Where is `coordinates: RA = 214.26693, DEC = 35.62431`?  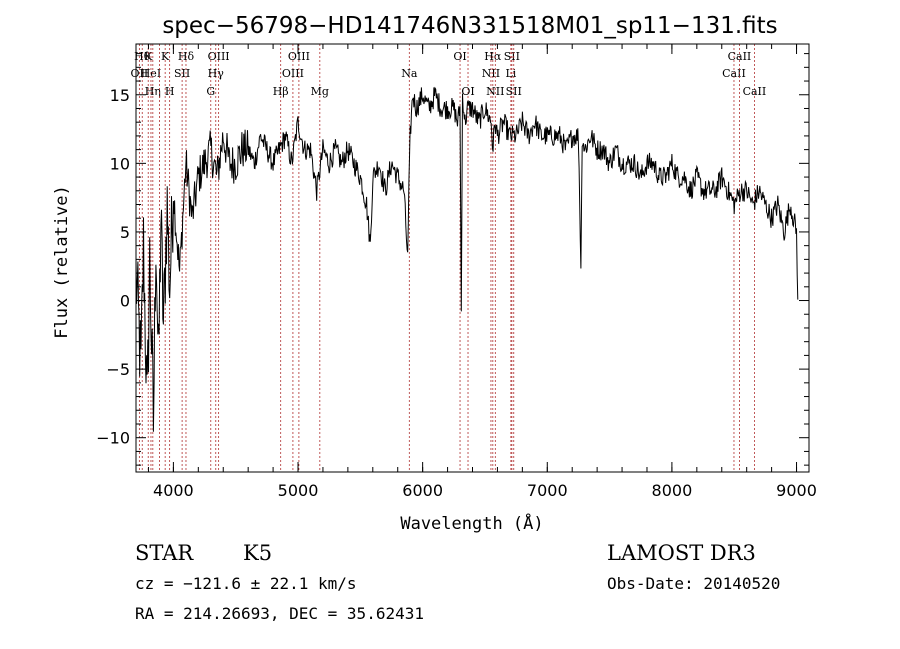
coordinates: RA = 214.26693, DEC = 35.62431 is located at coordinates (279, 613).